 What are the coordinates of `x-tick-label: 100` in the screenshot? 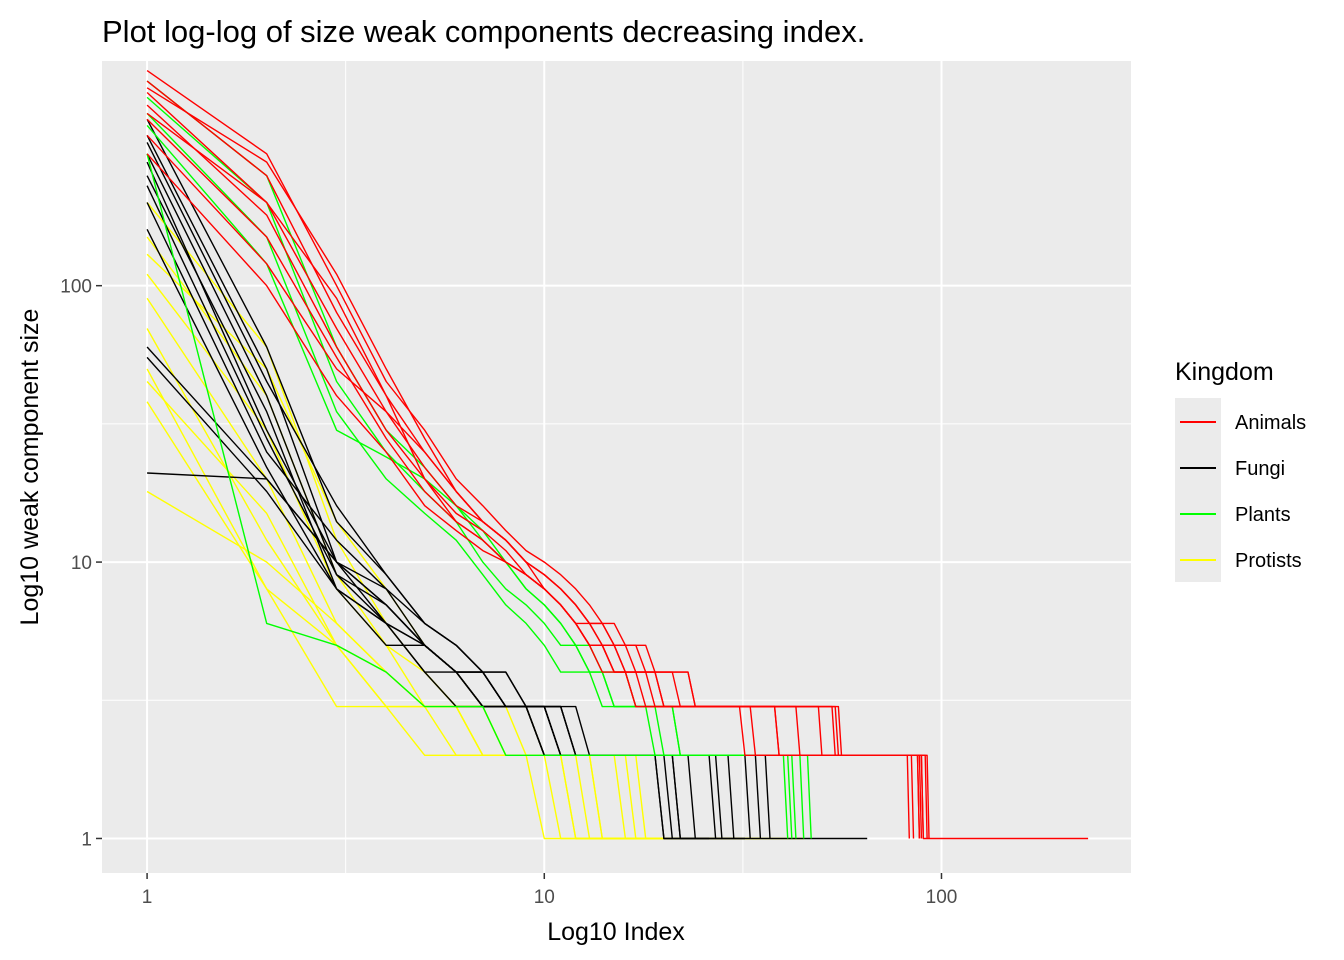 It's located at (942, 897).